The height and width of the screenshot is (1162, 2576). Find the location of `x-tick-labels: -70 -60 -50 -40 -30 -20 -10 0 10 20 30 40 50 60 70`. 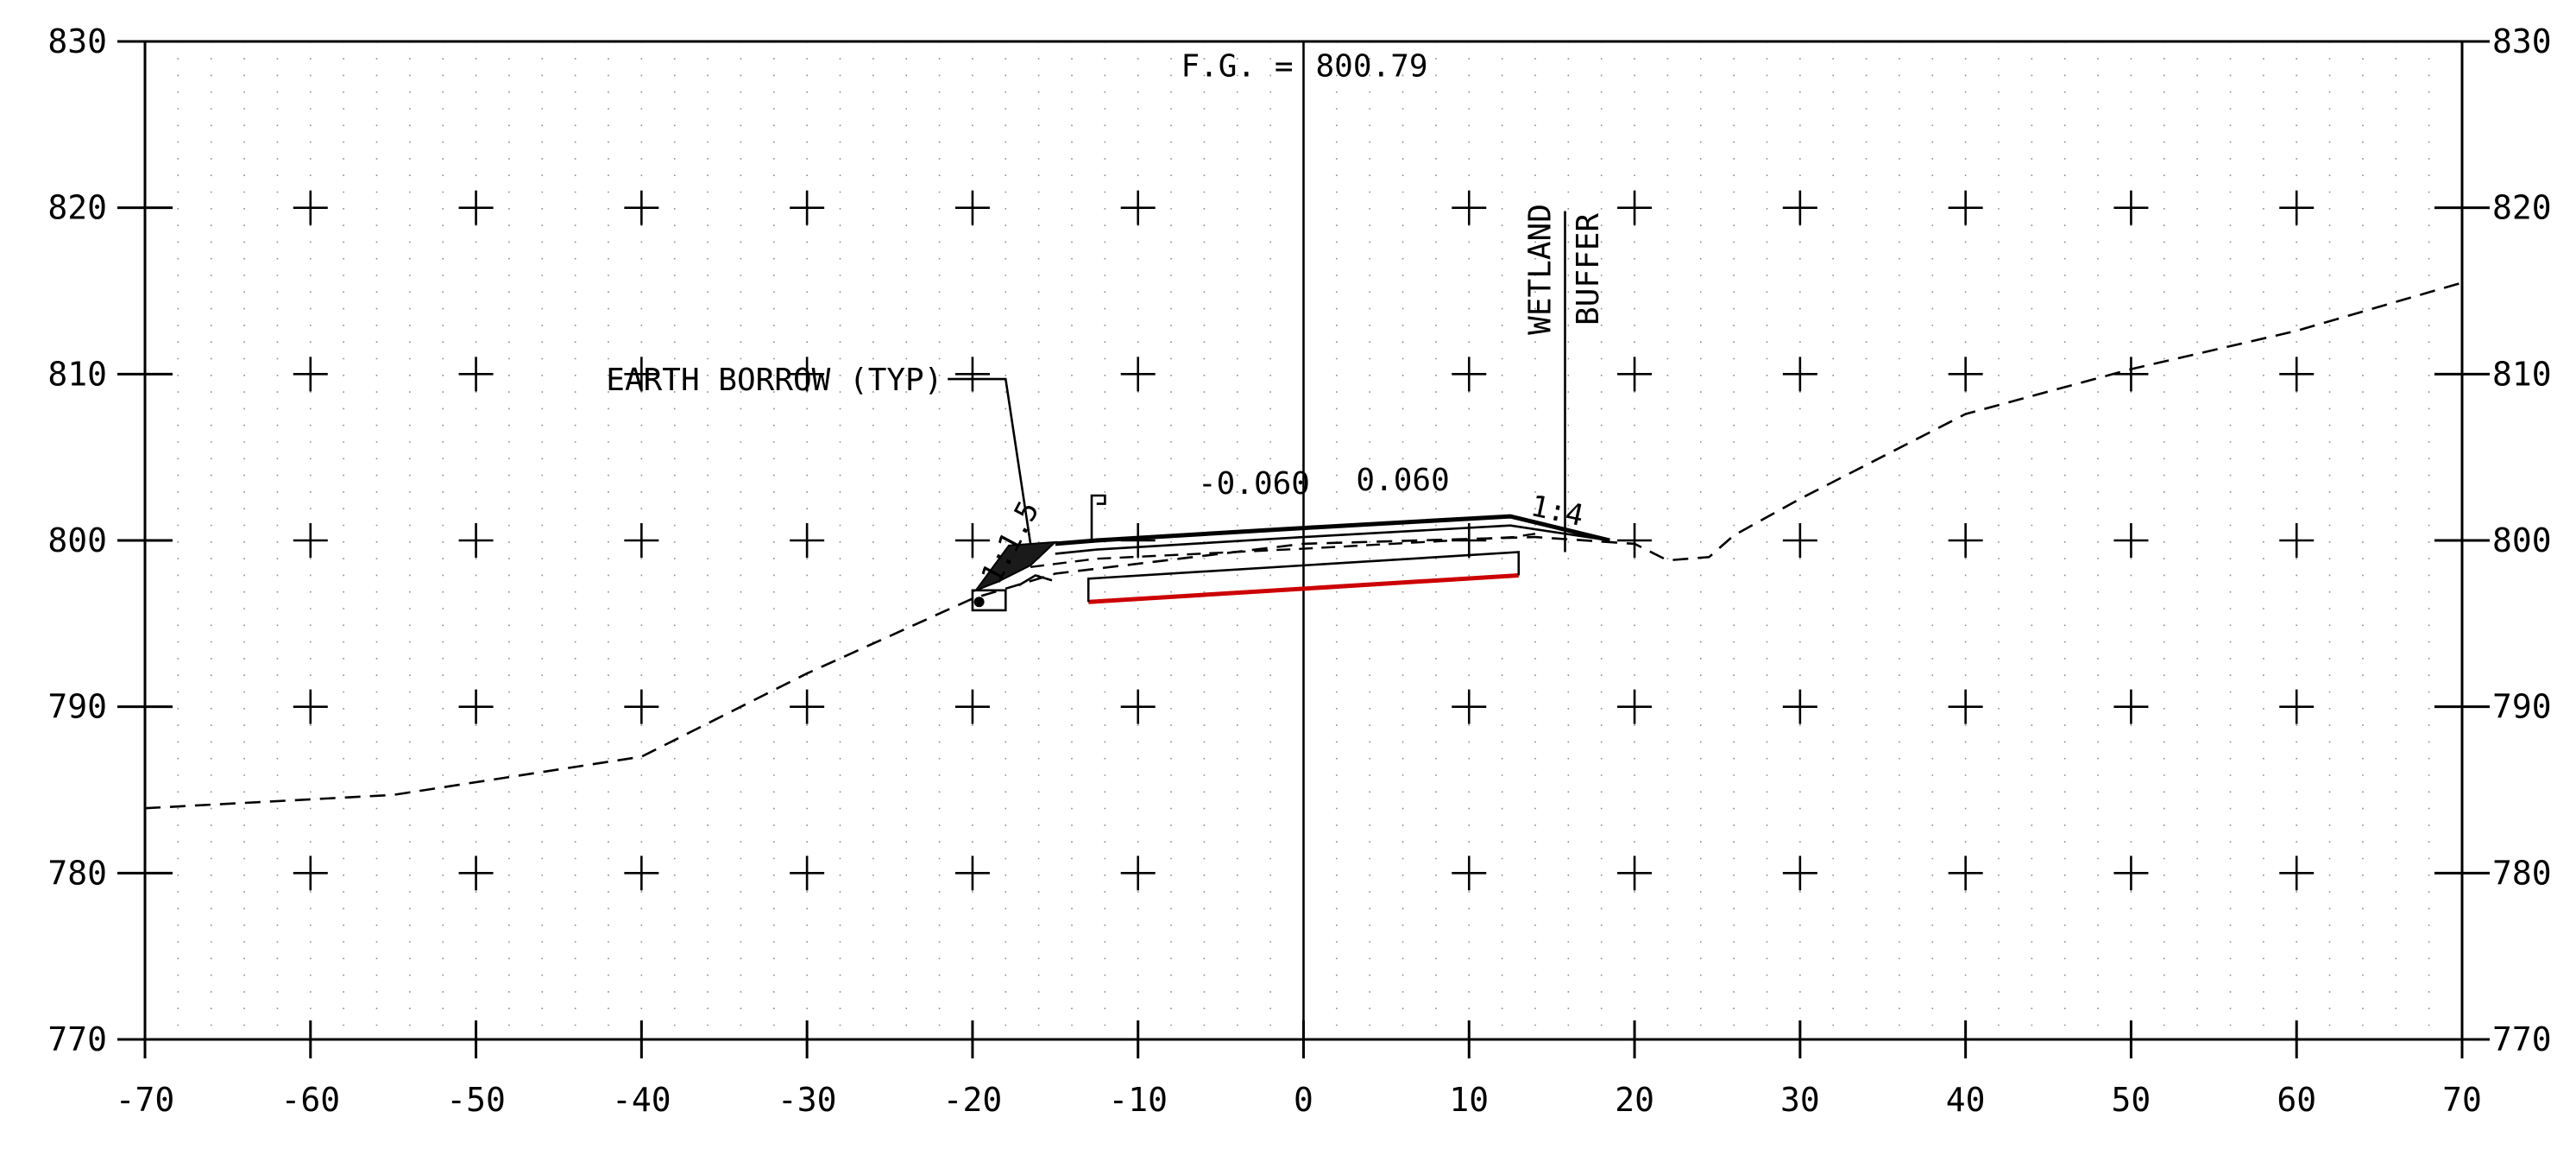

x-tick-labels: -70 -60 -50 -40 -30 -20 -10 0 10 20 30 40 50 60 70 is located at coordinates (1299, 1100).